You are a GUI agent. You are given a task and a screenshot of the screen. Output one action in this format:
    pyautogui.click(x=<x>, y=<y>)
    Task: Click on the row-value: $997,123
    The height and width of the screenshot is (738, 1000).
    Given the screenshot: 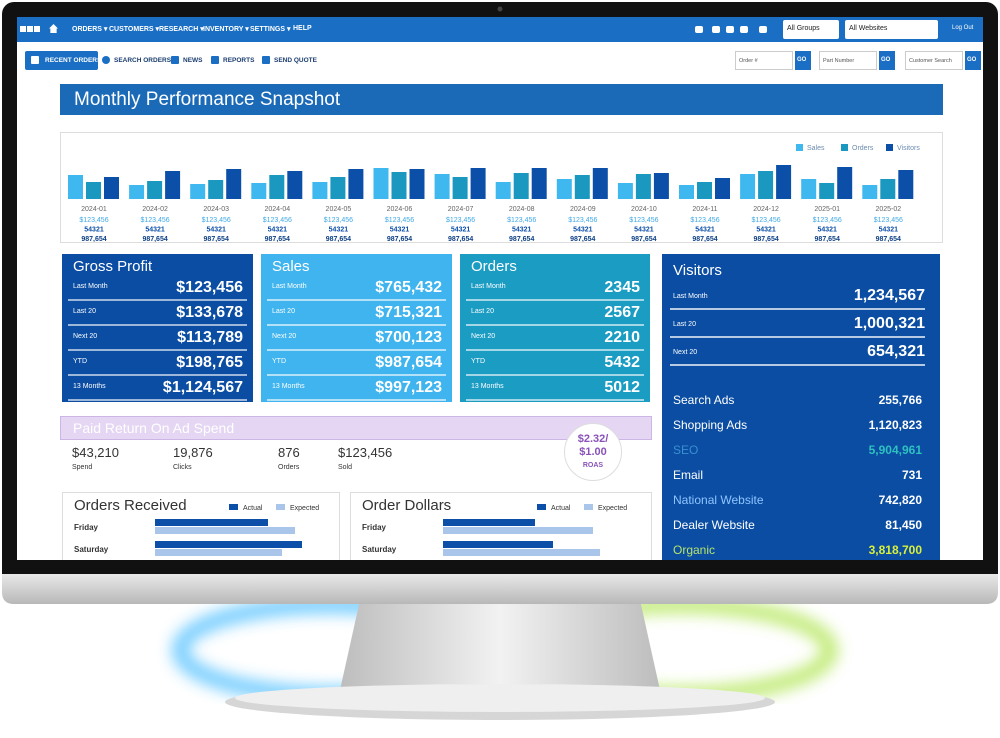 What is the action you would take?
    pyautogui.click(x=408, y=387)
    